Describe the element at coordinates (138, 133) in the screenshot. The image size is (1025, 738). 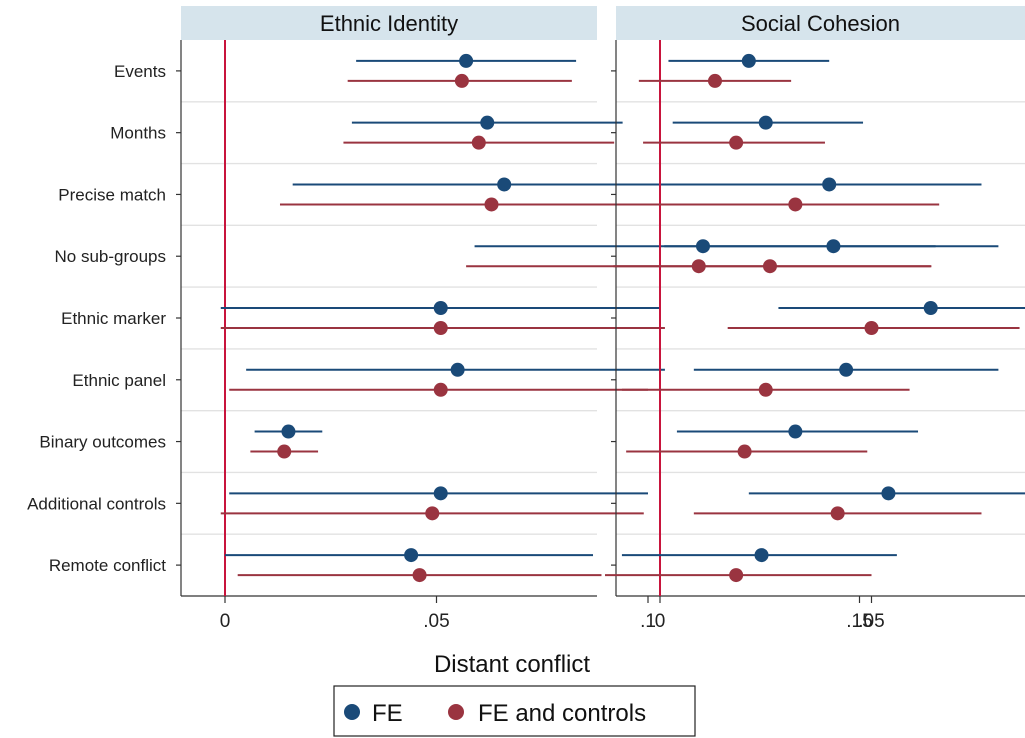
I see `row-label: Months` at that location.